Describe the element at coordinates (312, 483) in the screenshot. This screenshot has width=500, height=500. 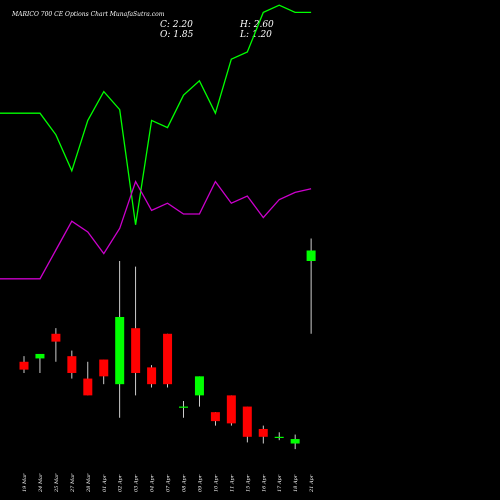
I see `x-tick-label: 21 Apr` at that location.